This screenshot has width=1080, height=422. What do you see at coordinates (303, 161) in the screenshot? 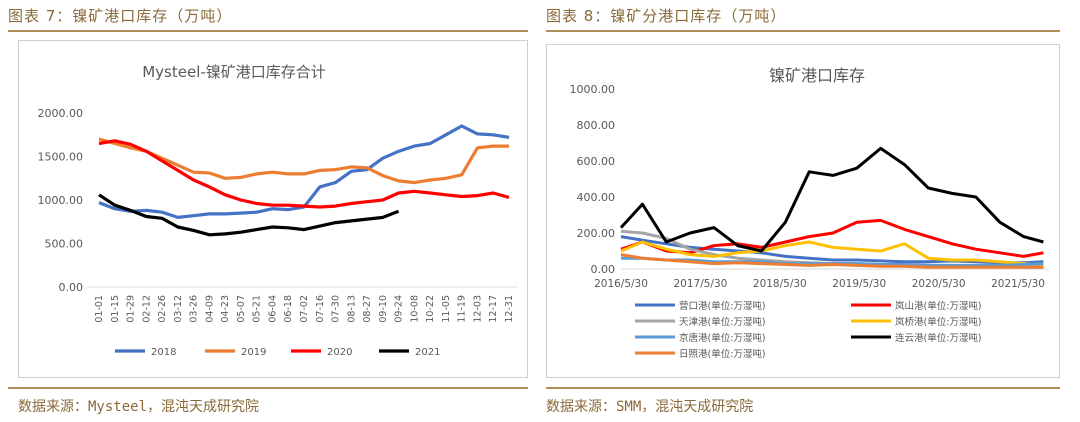
I see `series-line-2019` at bounding box center [303, 161].